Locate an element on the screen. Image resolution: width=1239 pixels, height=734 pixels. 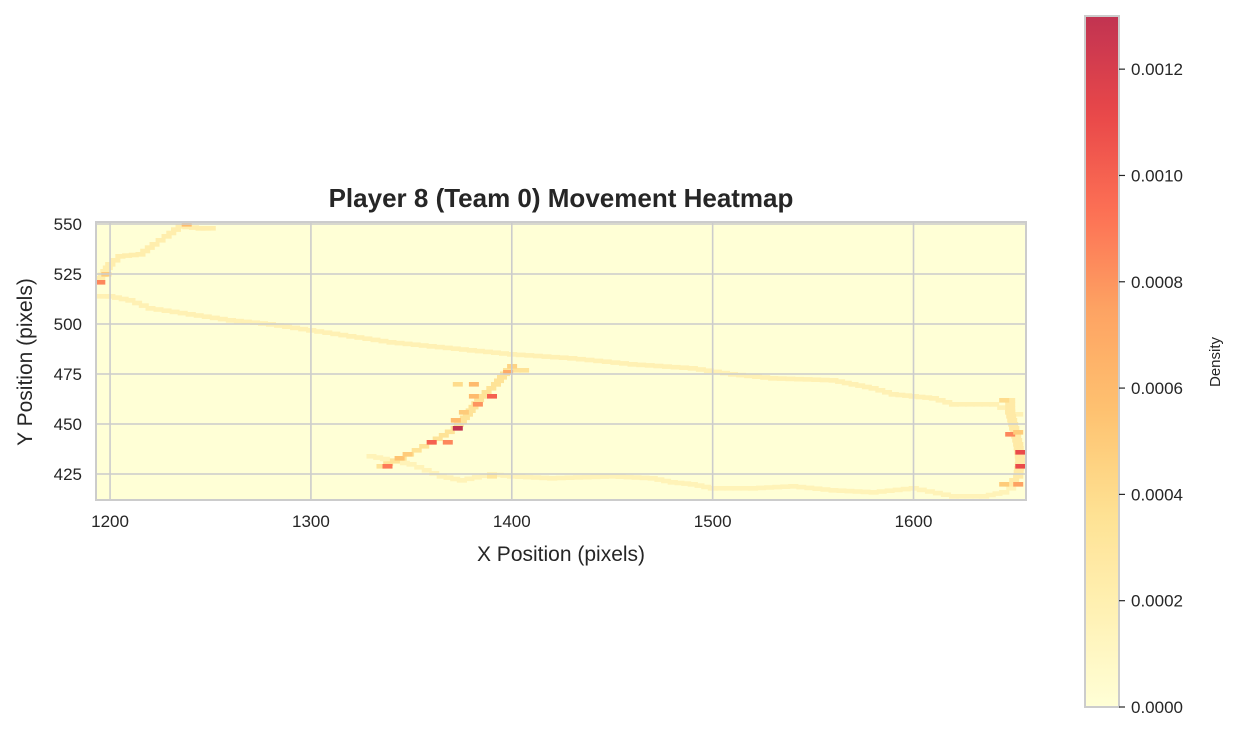
x-tick-label: 1400 is located at coordinates (512, 521).